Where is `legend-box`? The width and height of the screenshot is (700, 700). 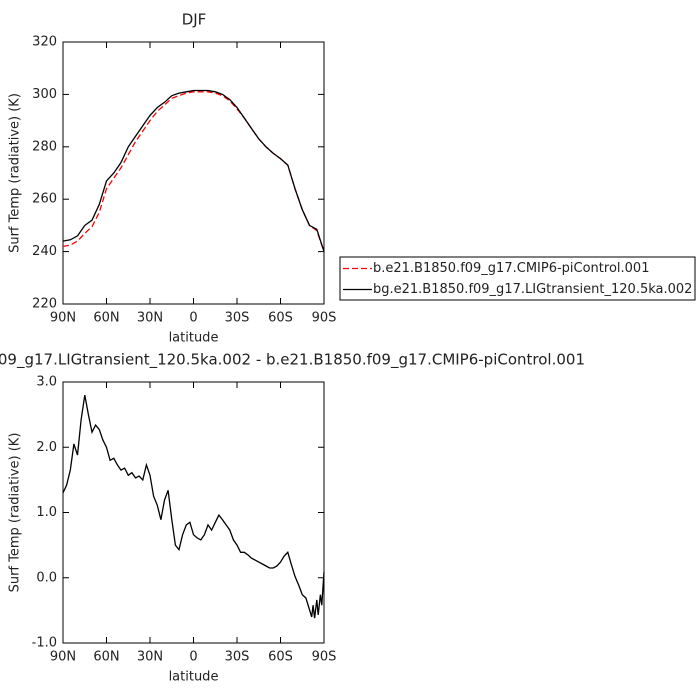 legend-box is located at coordinates (517, 278).